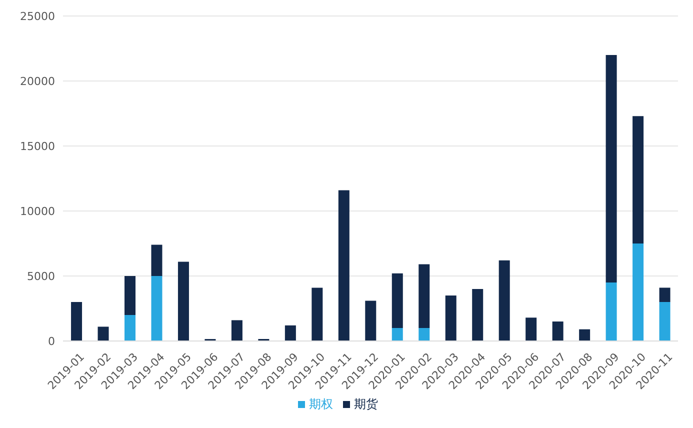 The image size is (693, 428). What do you see at coordinates (37, 146) in the screenshot?
I see `y-tick-label: 15000` at bounding box center [37, 146].